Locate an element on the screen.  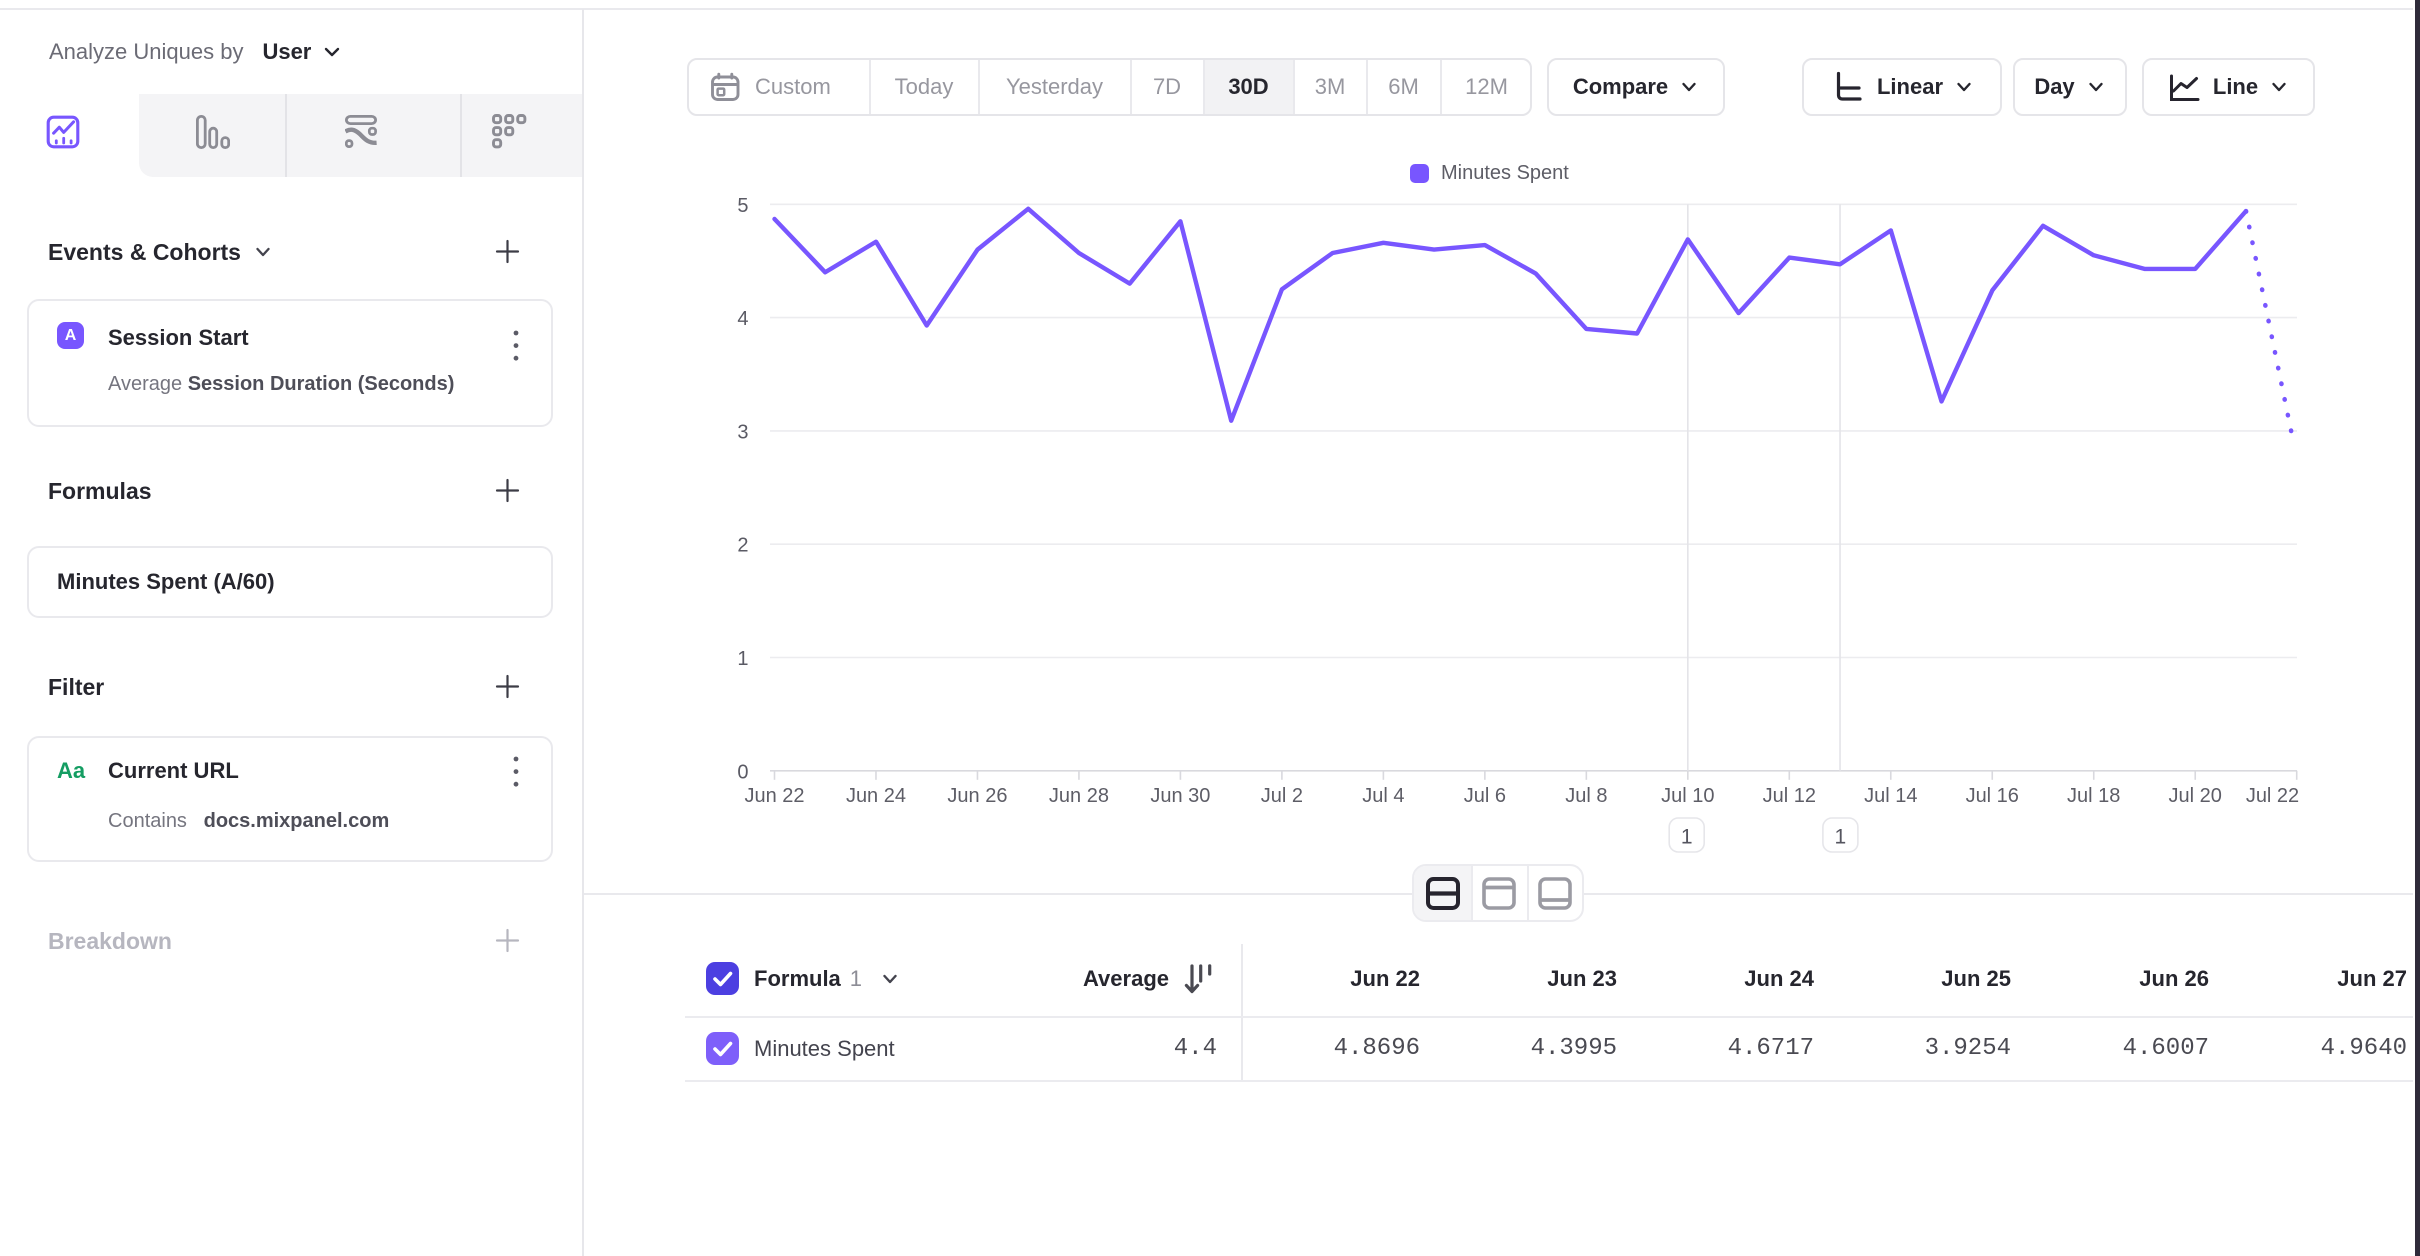
svg-text: 0 is located at coordinates (742, 772).